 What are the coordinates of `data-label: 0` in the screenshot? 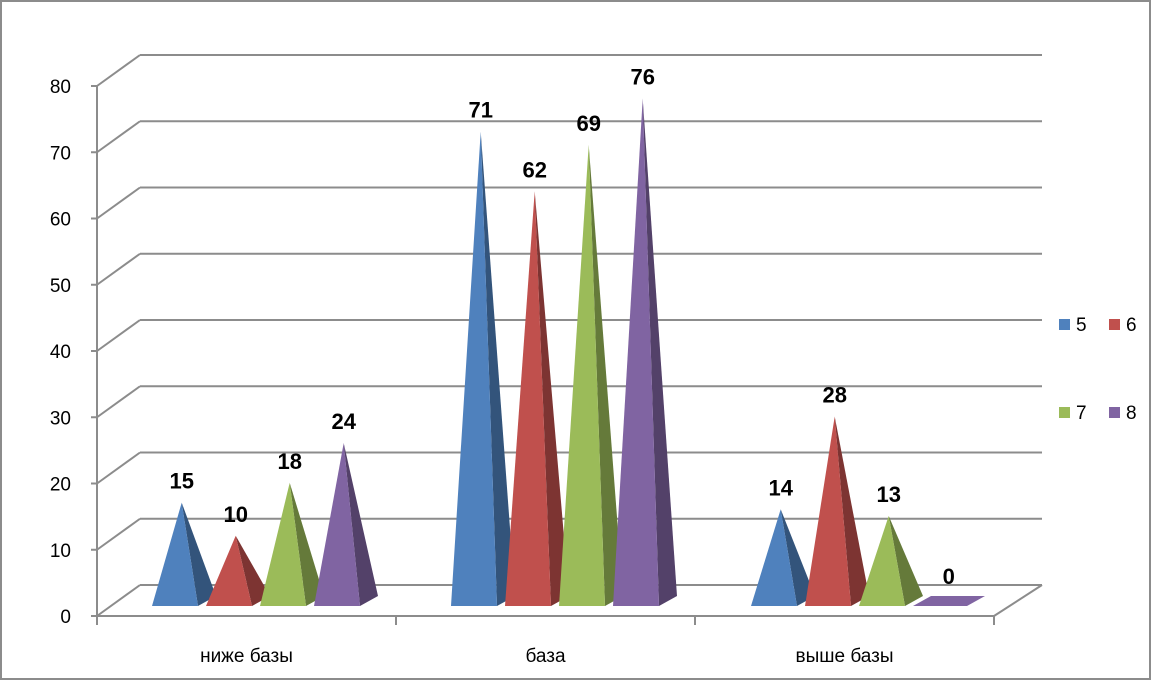 It's located at (949, 576).